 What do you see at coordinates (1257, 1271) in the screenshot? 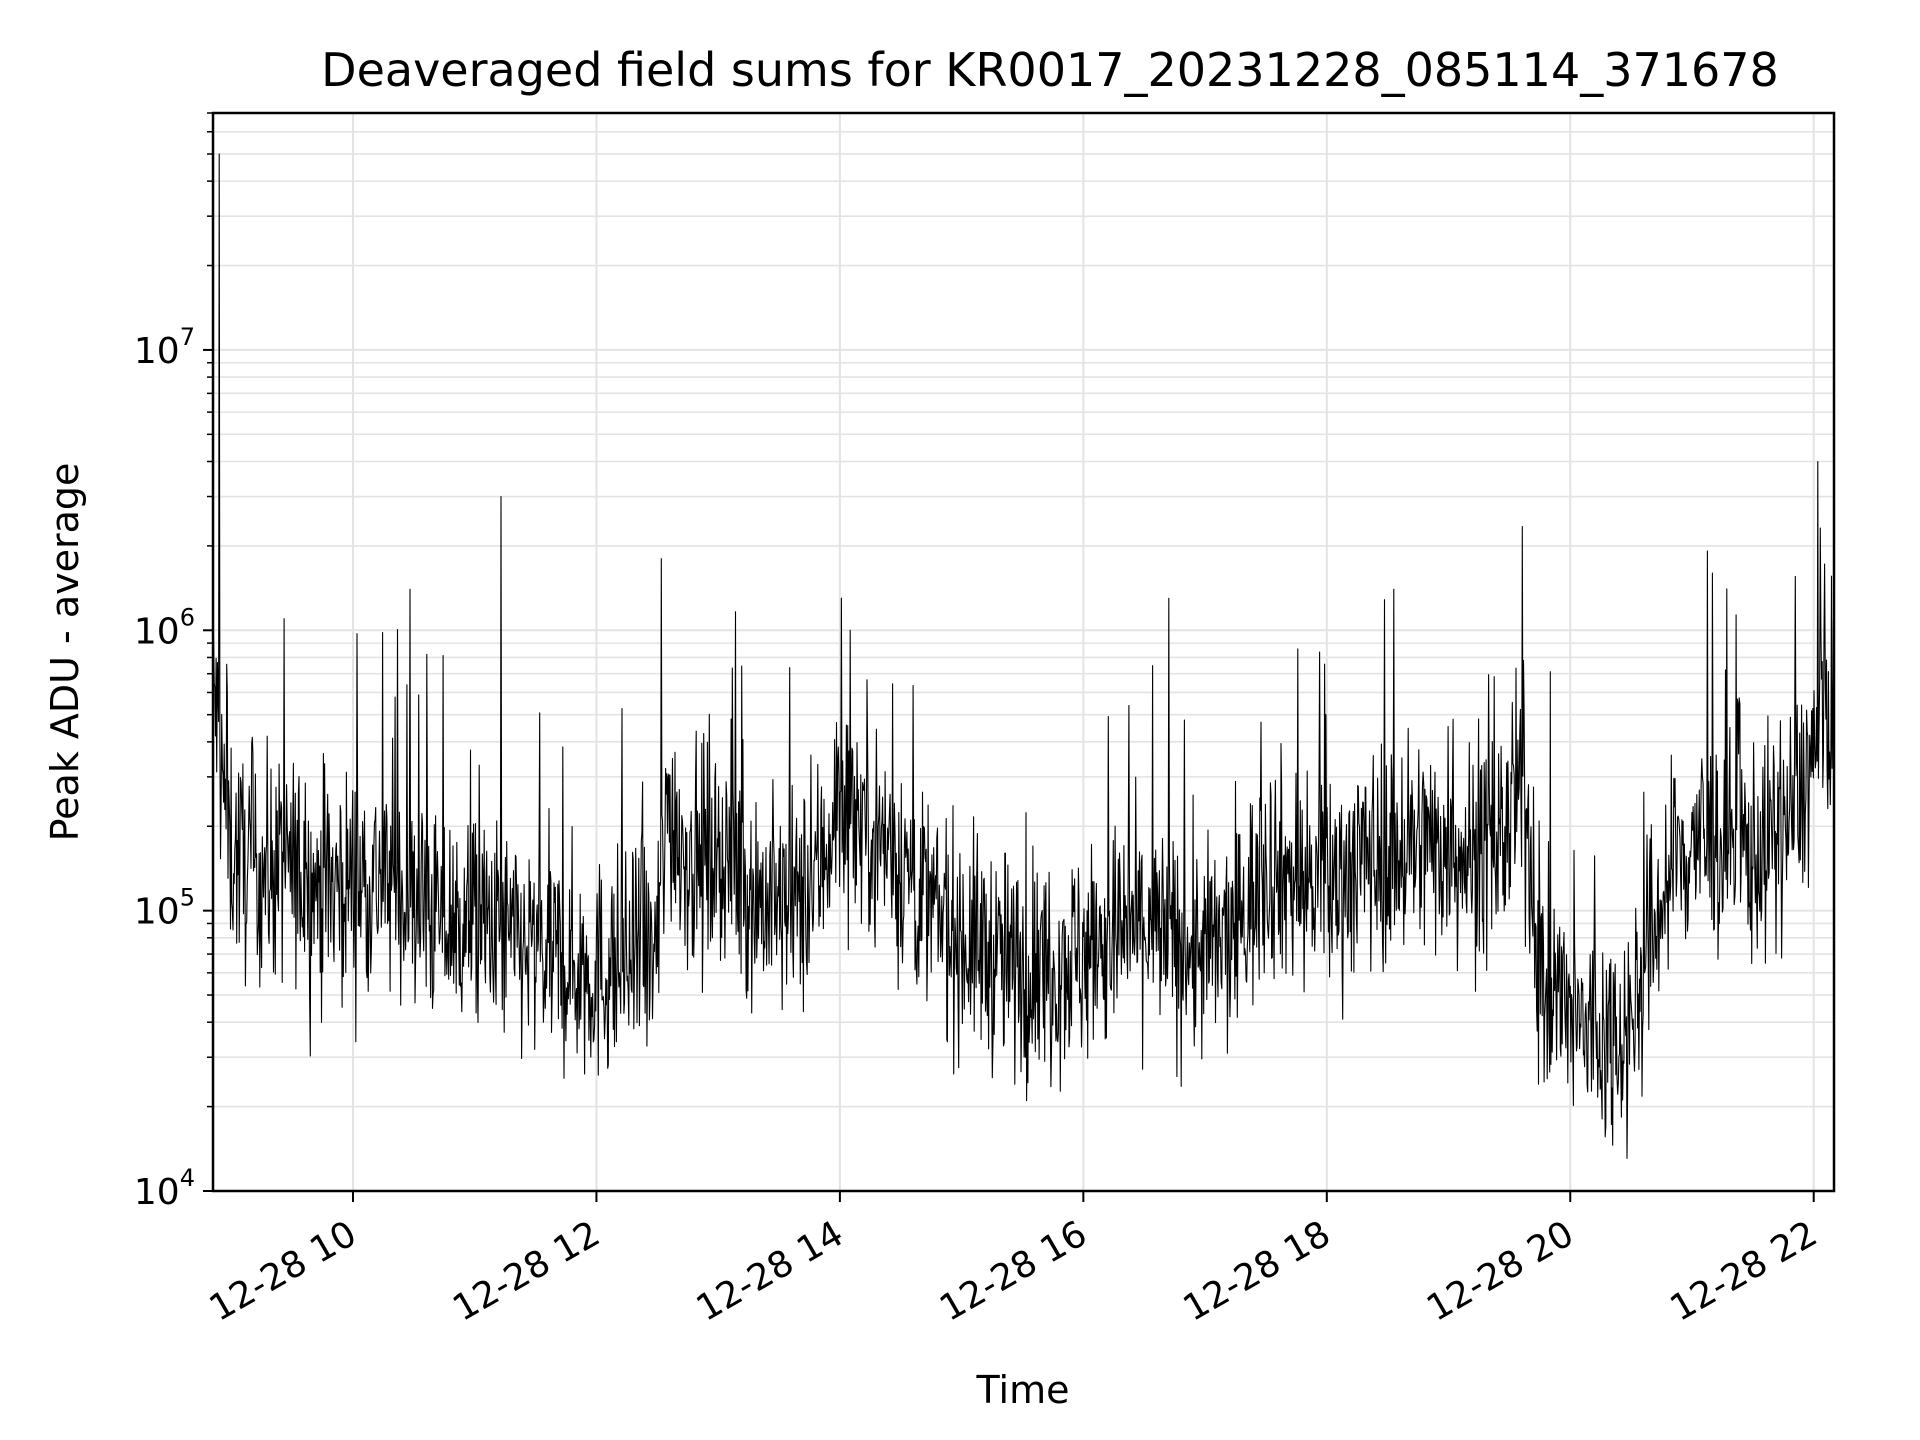
I see `x-tick-label: 12-28 18` at bounding box center [1257, 1271].